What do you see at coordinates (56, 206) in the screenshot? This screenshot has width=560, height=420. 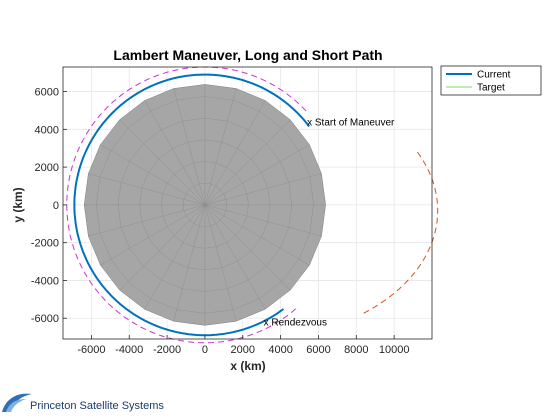 I see `y-tick-label: 0` at bounding box center [56, 206].